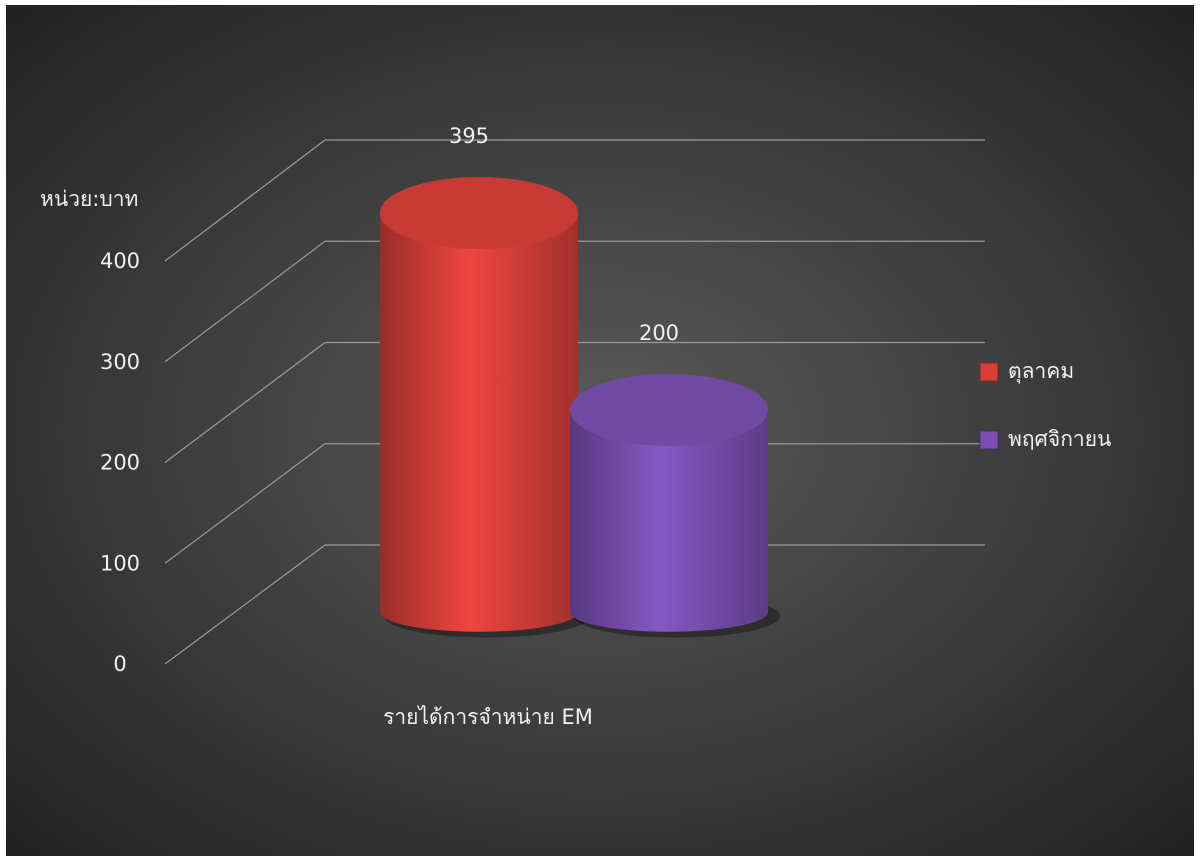 Image resolution: width=1200 pixels, height=861 pixels. Describe the element at coordinates (120, 563) in the screenshot. I see `y-tick-label: 100` at that location.